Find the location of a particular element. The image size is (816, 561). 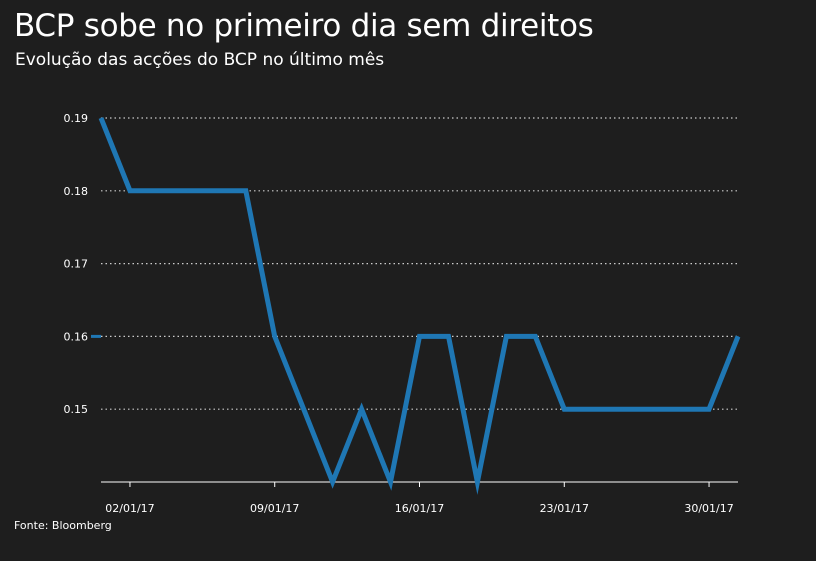

y-axis: 0.19 0.18 0.17 0.16 0.15 is located at coordinates (76, 264).